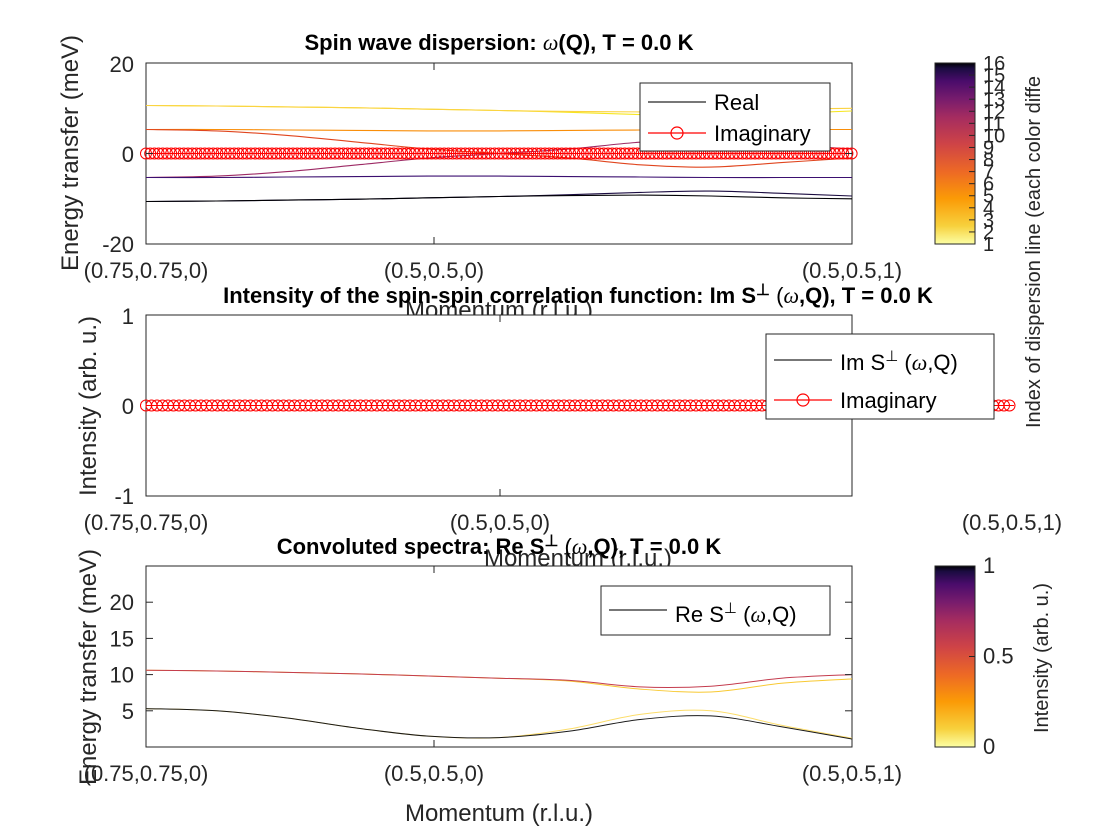 This screenshot has width=1120, height=840. I want to click on colorbar-tick-label: 10, so click(994, 136).